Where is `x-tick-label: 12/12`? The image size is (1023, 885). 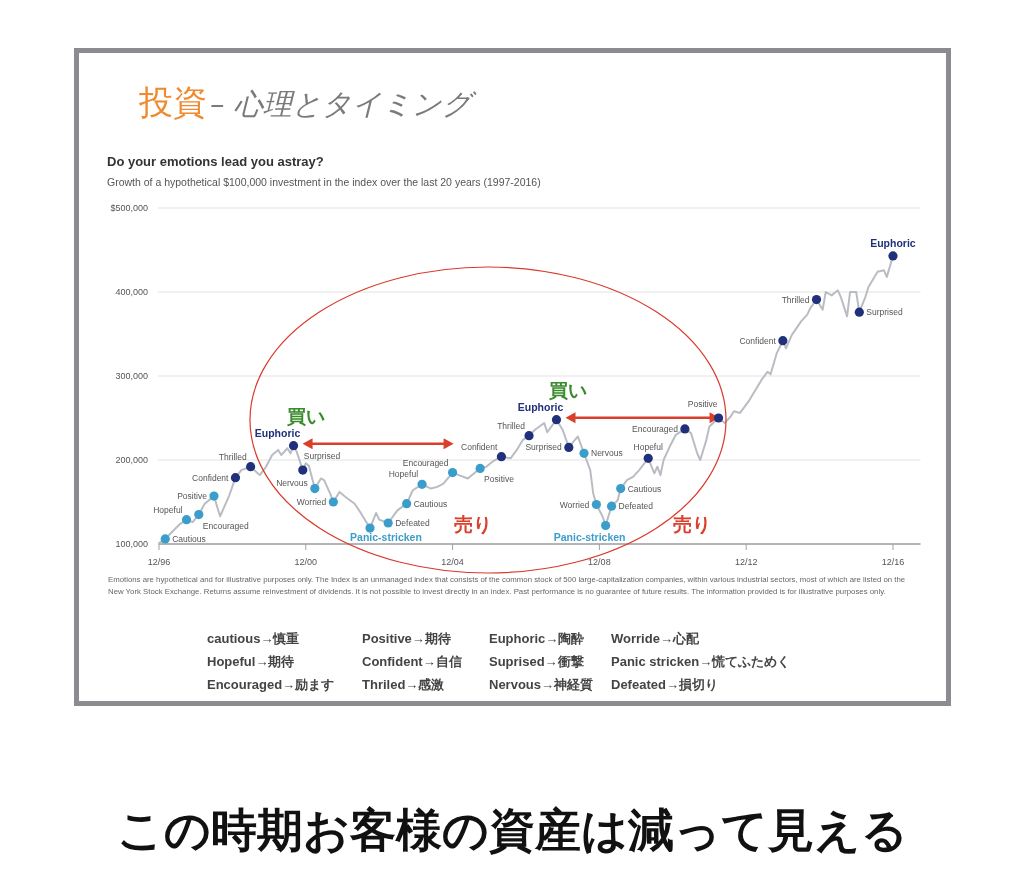
x-tick-label: 12/12 is located at coordinates (746, 562).